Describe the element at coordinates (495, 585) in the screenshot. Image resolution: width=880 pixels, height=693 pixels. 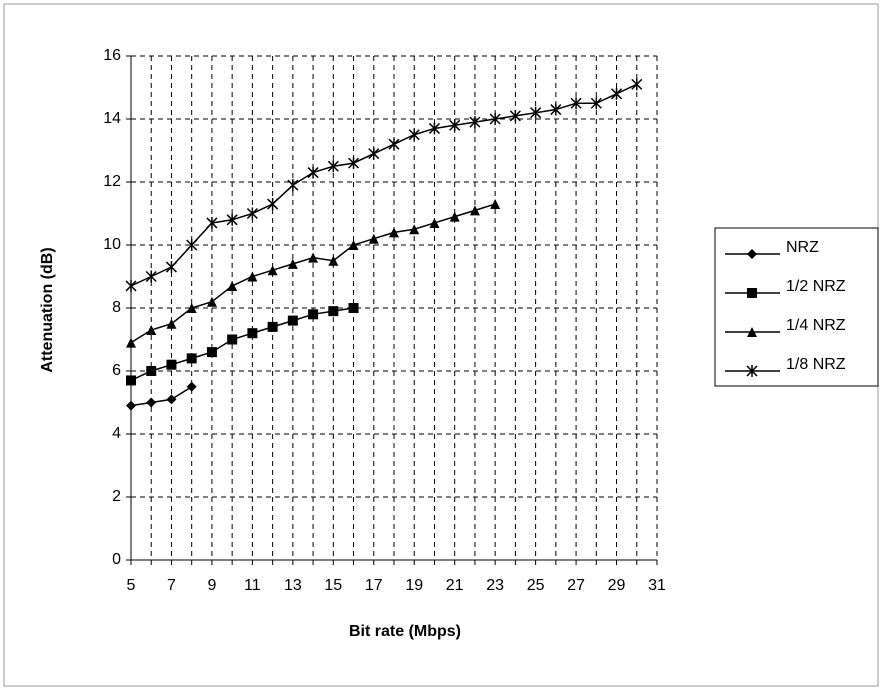
I see `x-tick-label: 23` at that location.